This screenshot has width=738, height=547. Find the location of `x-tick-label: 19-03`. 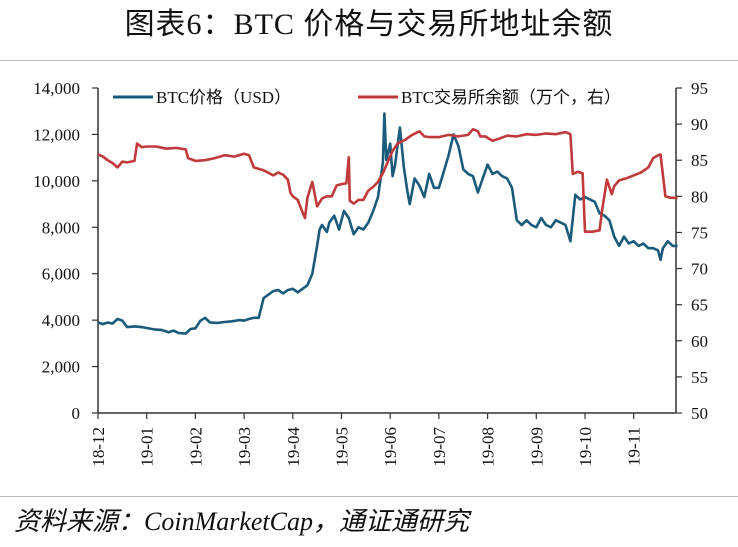

x-tick-label: 19-03 is located at coordinates (244, 447).